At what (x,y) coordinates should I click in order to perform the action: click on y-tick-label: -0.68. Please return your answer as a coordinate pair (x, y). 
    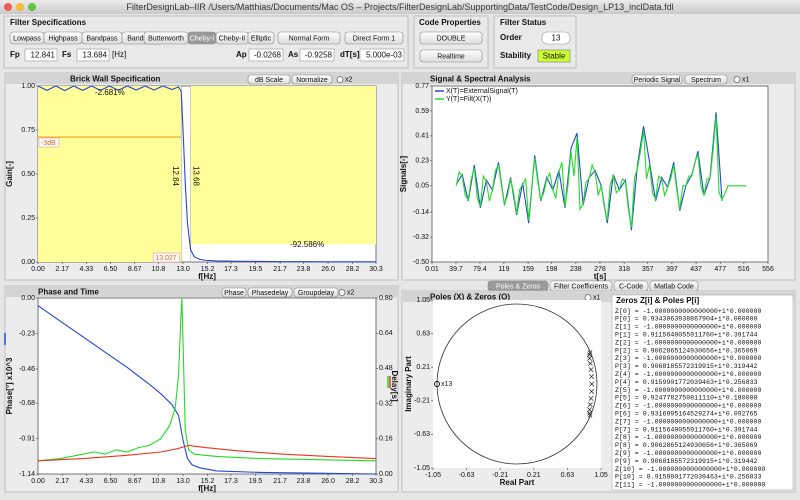
    Looking at the image, I should click on (27, 403).